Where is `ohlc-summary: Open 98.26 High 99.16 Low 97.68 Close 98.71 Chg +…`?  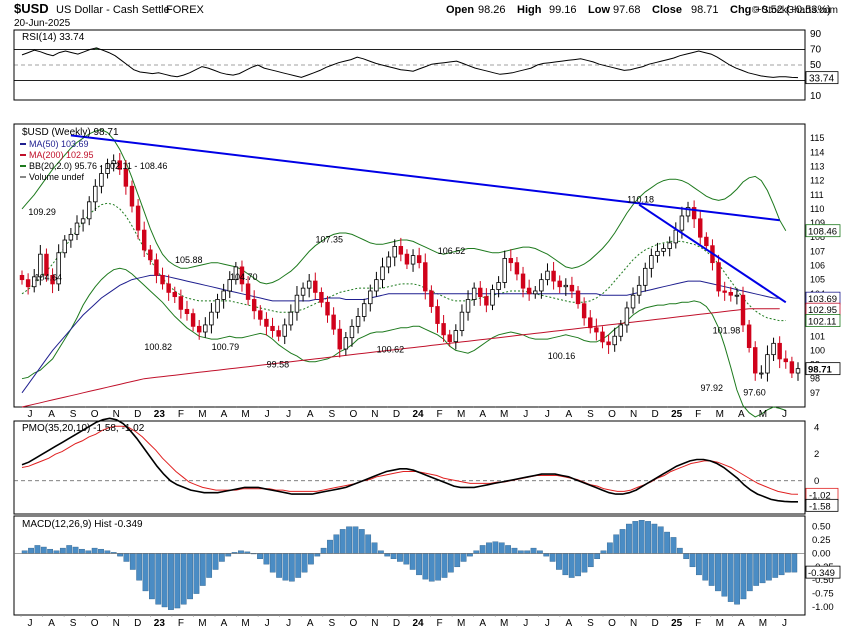 ohlc-summary: Open 98.26 High 99.16 Low 97.68 Close 98.71 Chg +… is located at coordinates (638, 10).